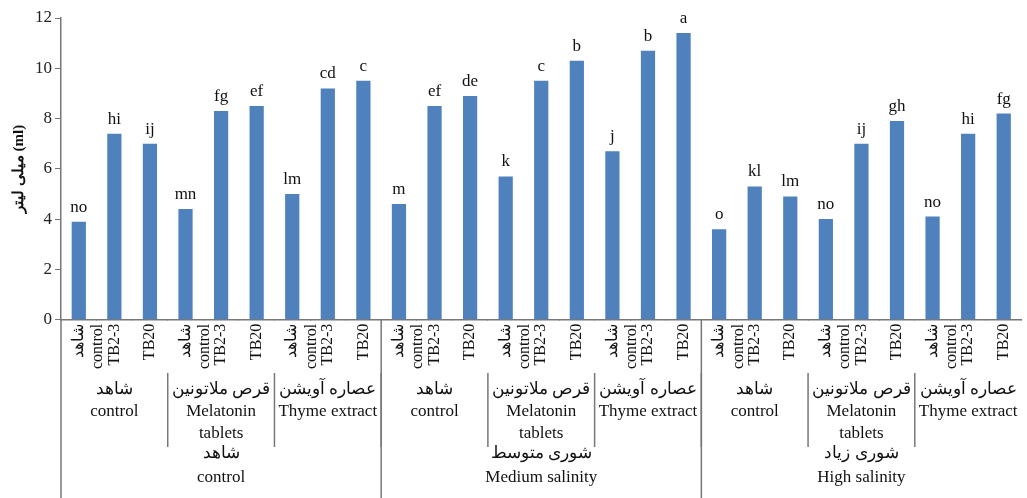  I want to click on data-label: a, so click(683, 18).